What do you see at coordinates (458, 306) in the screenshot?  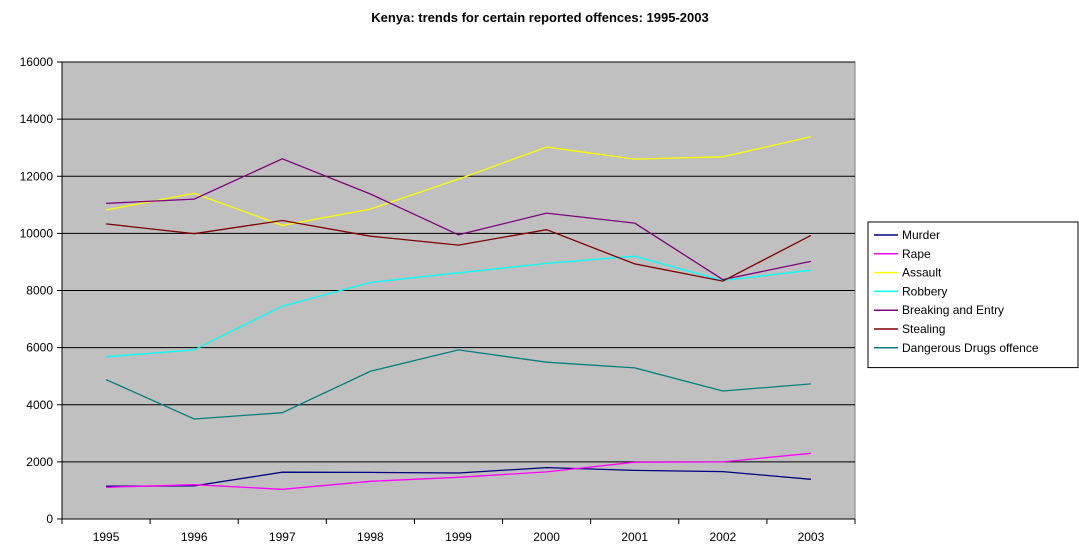 I see `series-line-robbery` at bounding box center [458, 306].